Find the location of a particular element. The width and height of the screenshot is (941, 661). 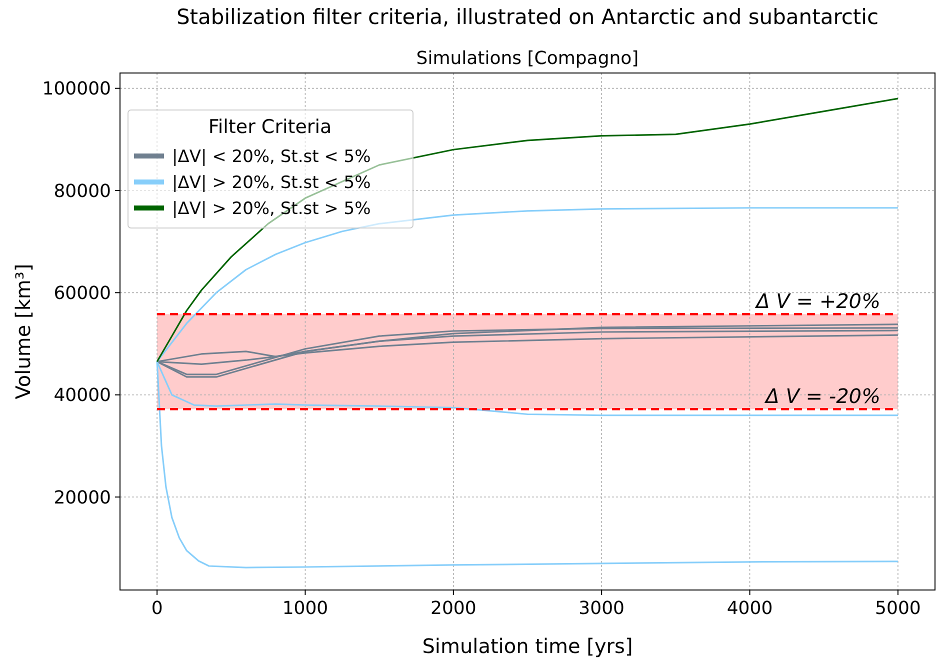

x-tick-label: 0 is located at coordinates (157, 608).